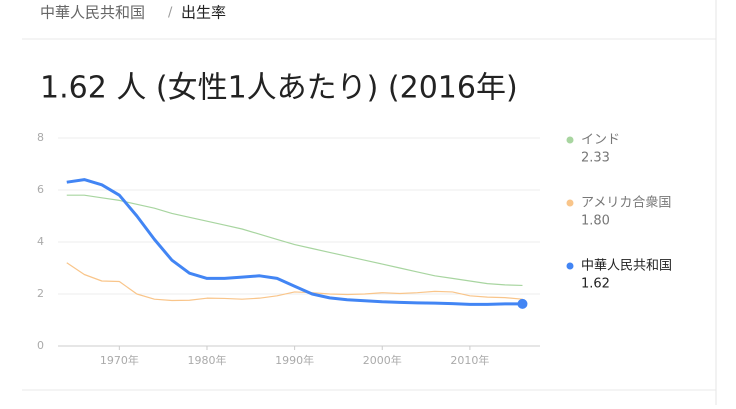  I want to click on end-point, so click(522, 303).